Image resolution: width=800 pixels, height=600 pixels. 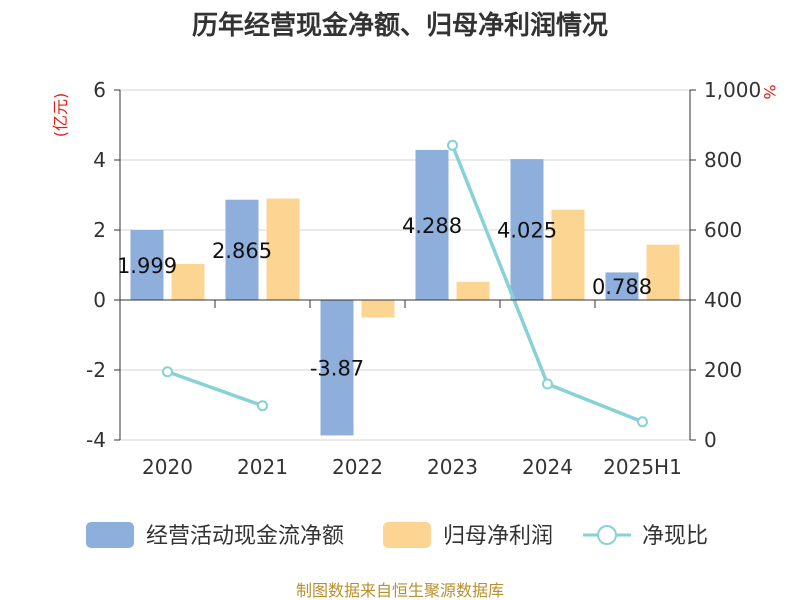 I want to click on bar-profit-2020, so click(x=188, y=281).